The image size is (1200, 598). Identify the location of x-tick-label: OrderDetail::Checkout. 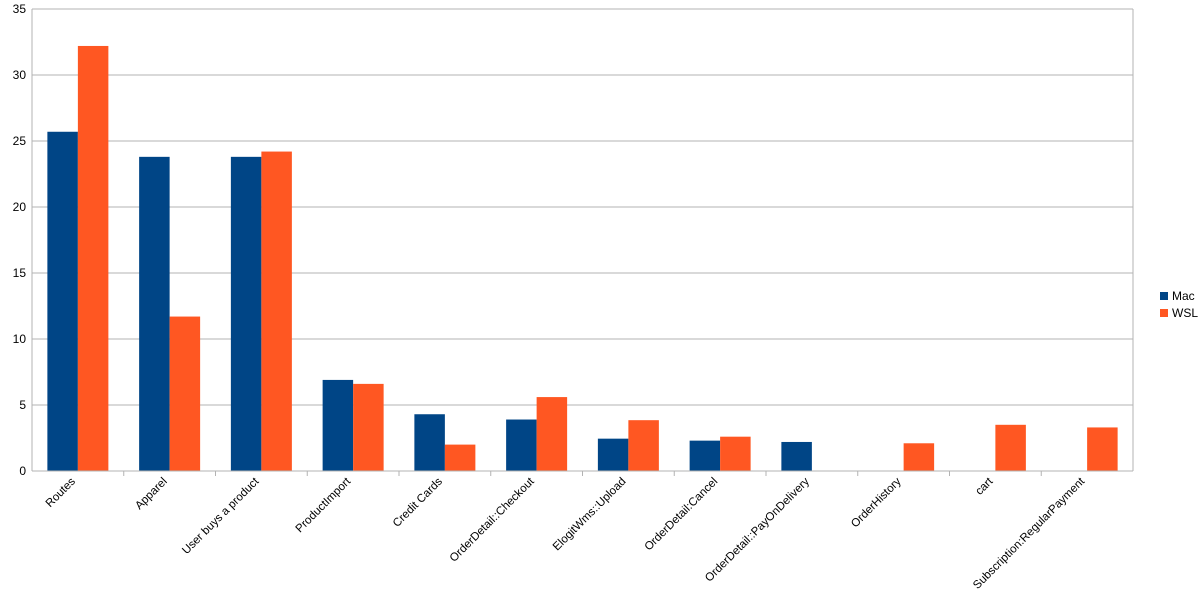
(493, 520).